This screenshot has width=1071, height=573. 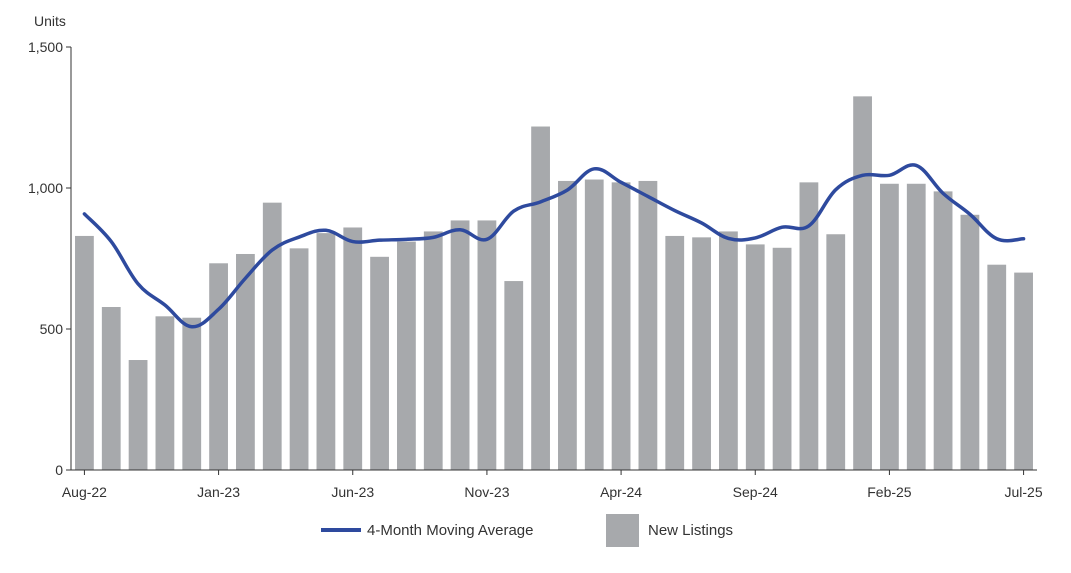 What do you see at coordinates (45, 47) in the screenshot?
I see `y-tick-label: 1,500` at bounding box center [45, 47].